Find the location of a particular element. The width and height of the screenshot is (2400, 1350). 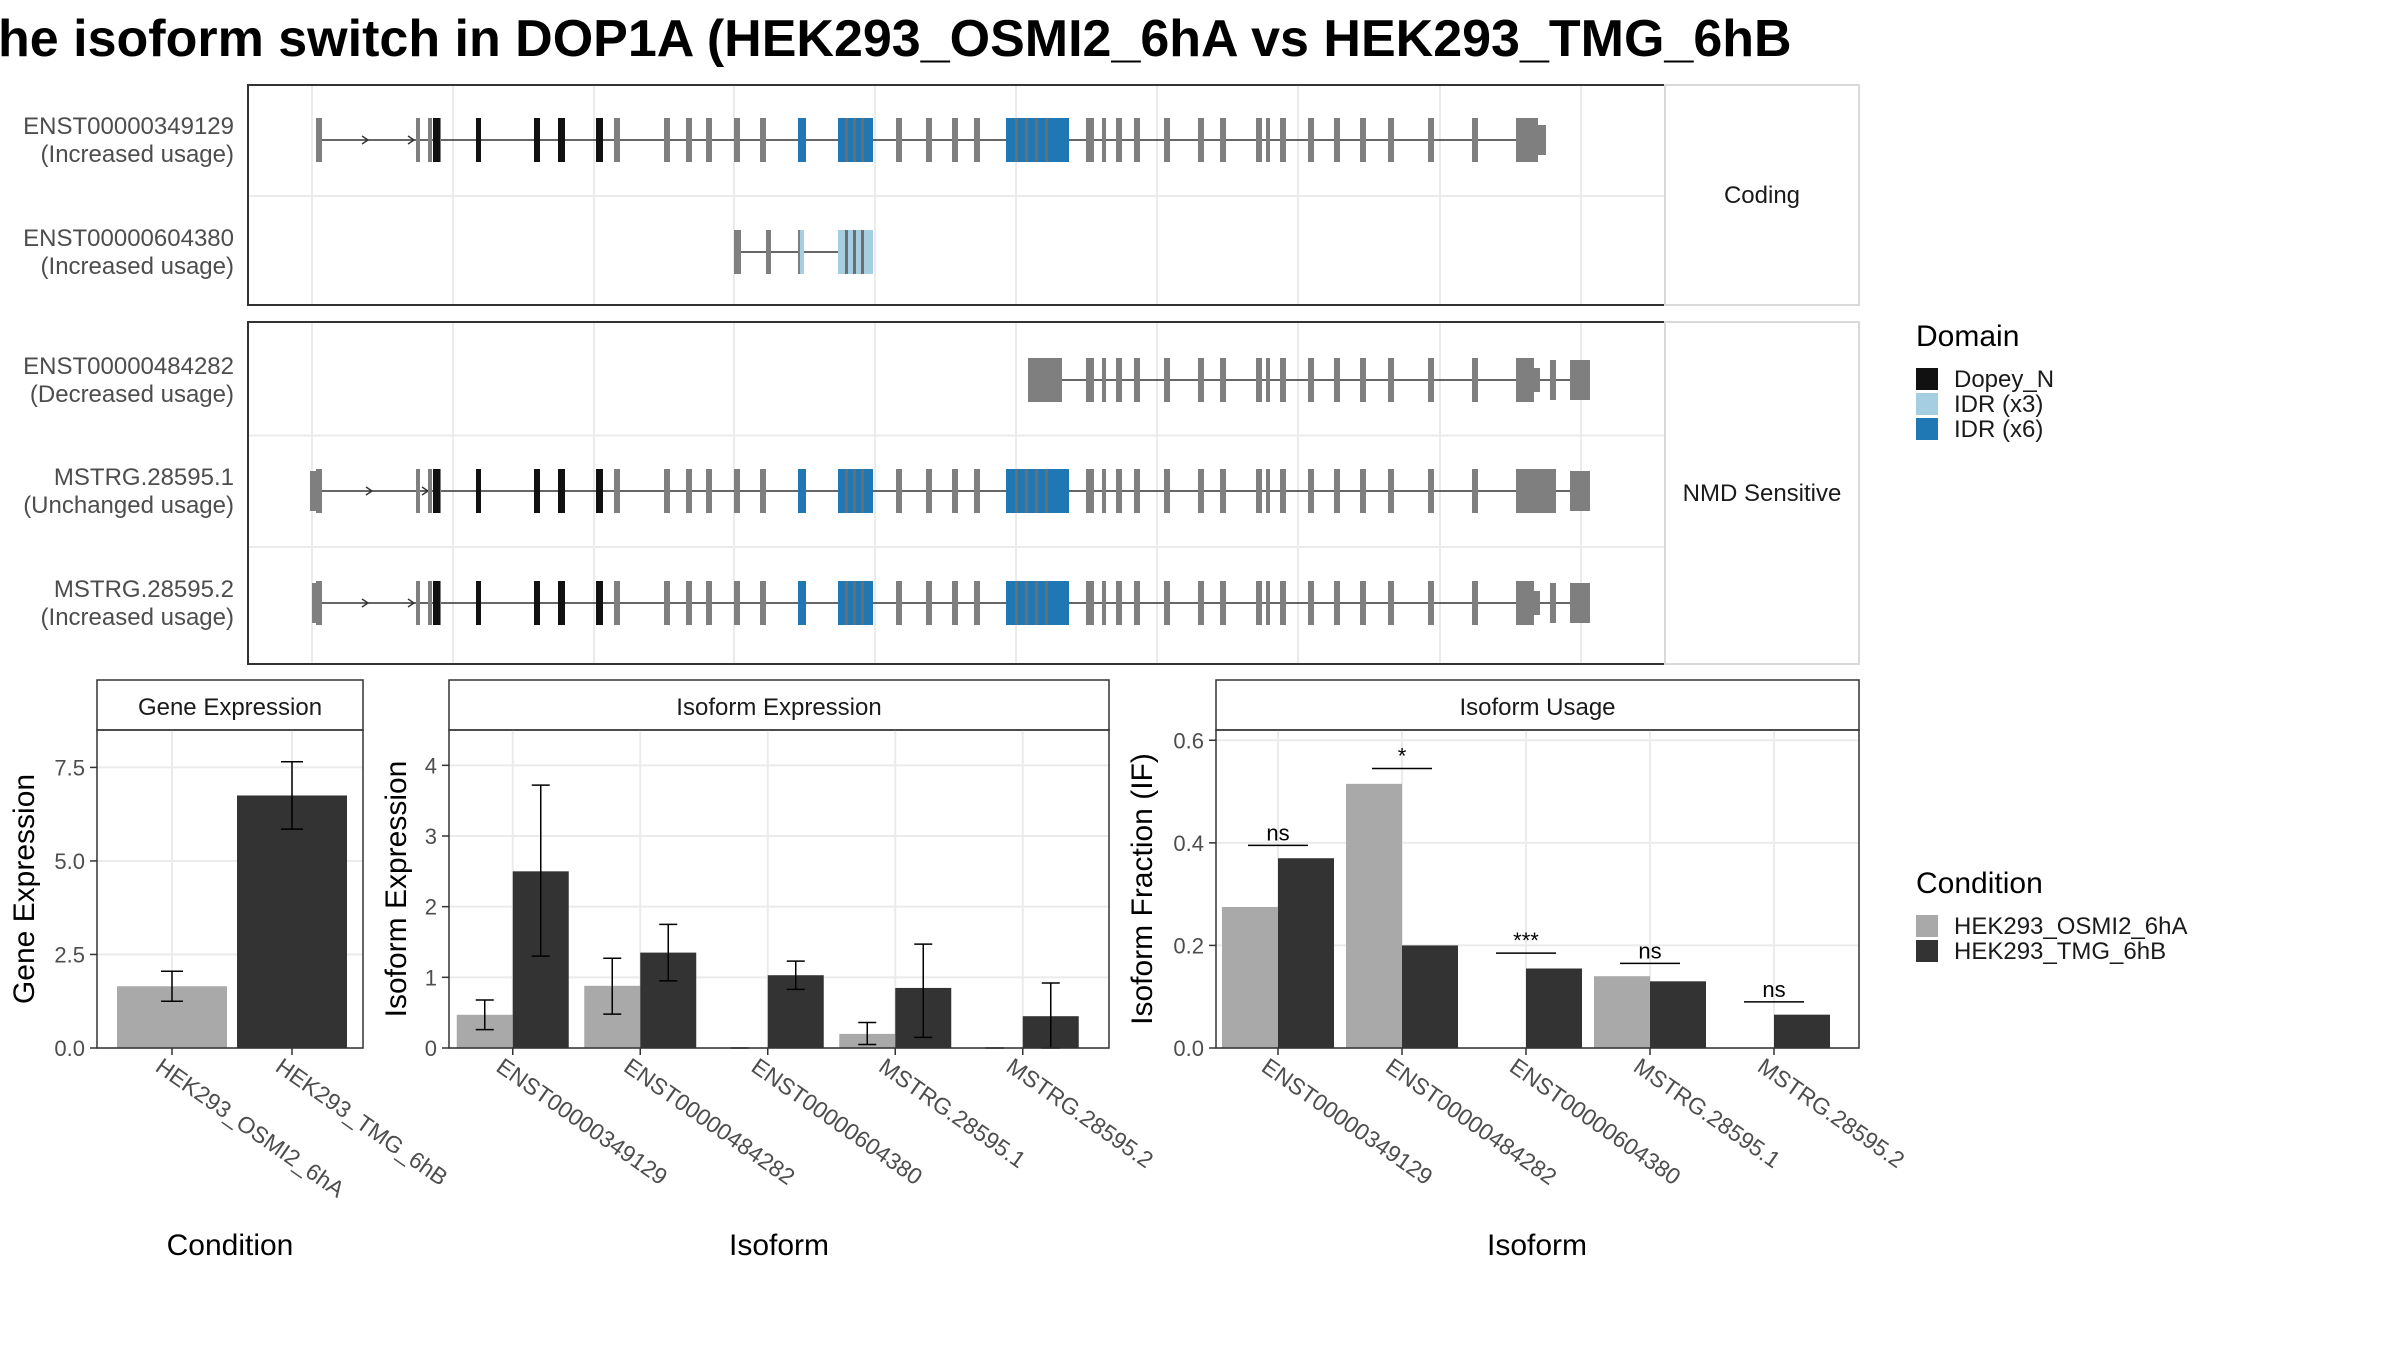

isoform-usage-label: (Increased usage) is located at coordinates (137, 617).